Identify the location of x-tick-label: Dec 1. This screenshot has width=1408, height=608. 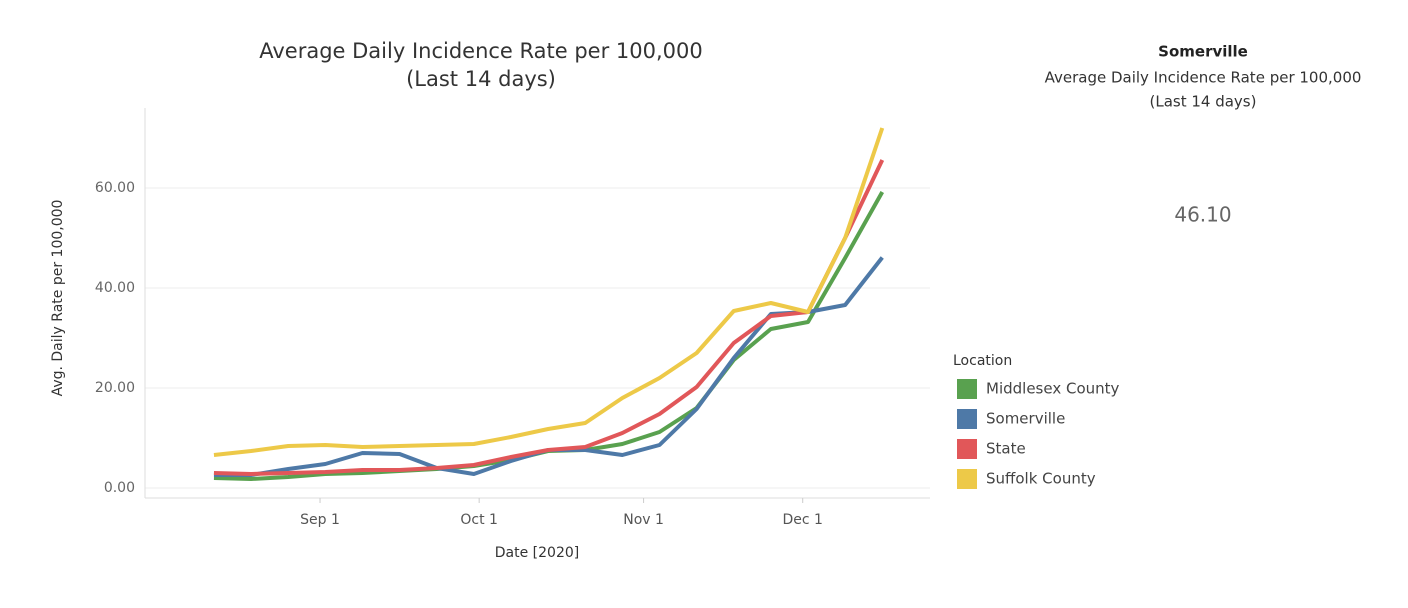
(802, 520).